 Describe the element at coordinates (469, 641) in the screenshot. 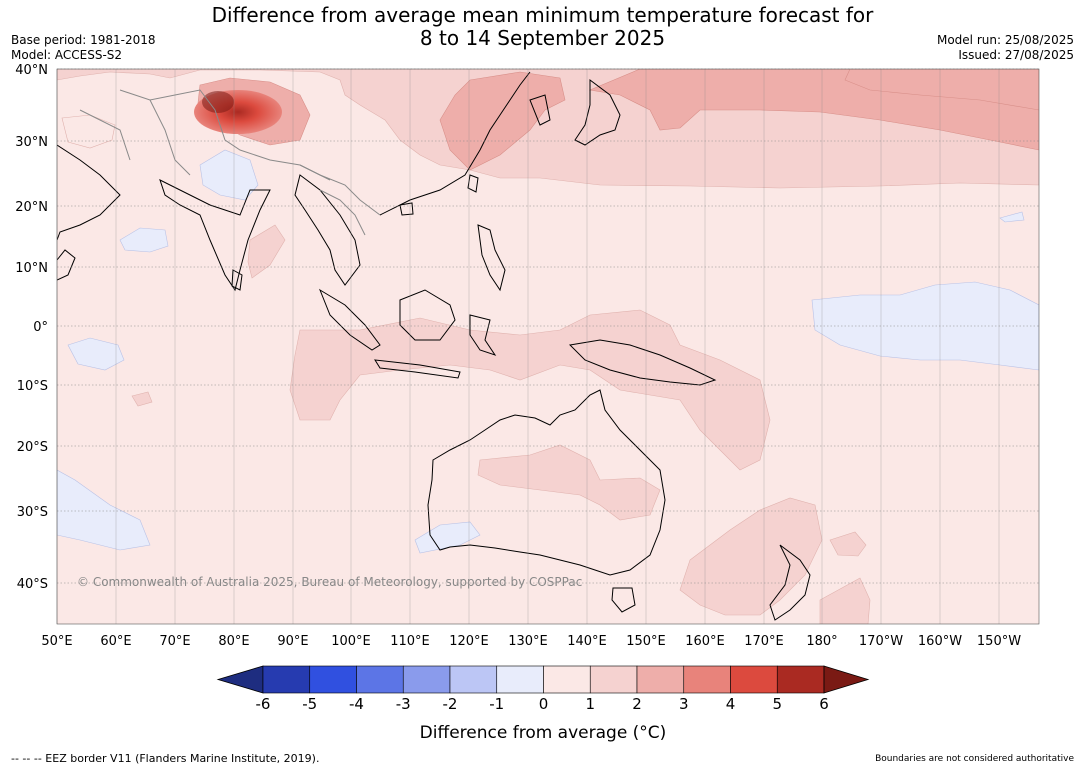

I see `longitude-label: 120°E` at that location.